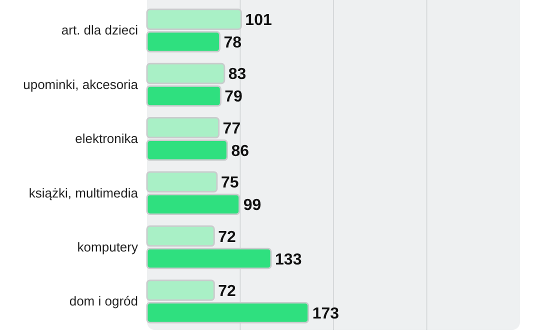  What do you see at coordinates (233, 43) in the screenshot?
I see `data-label: 78` at bounding box center [233, 43].